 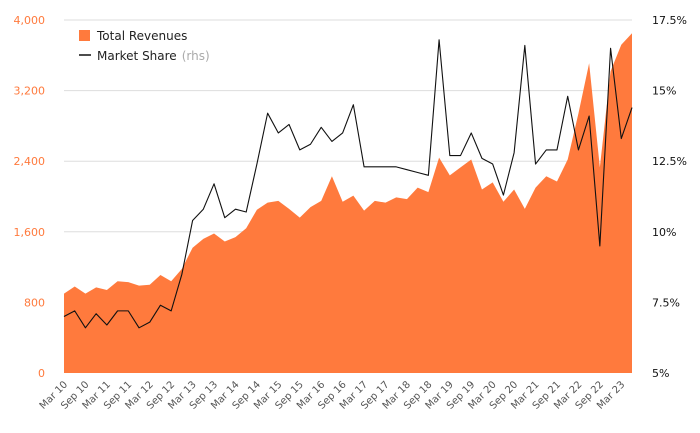 What do you see at coordinates (30, 20) in the screenshot?
I see `left-y-tick-label: 4,000` at bounding box center [30, 20].